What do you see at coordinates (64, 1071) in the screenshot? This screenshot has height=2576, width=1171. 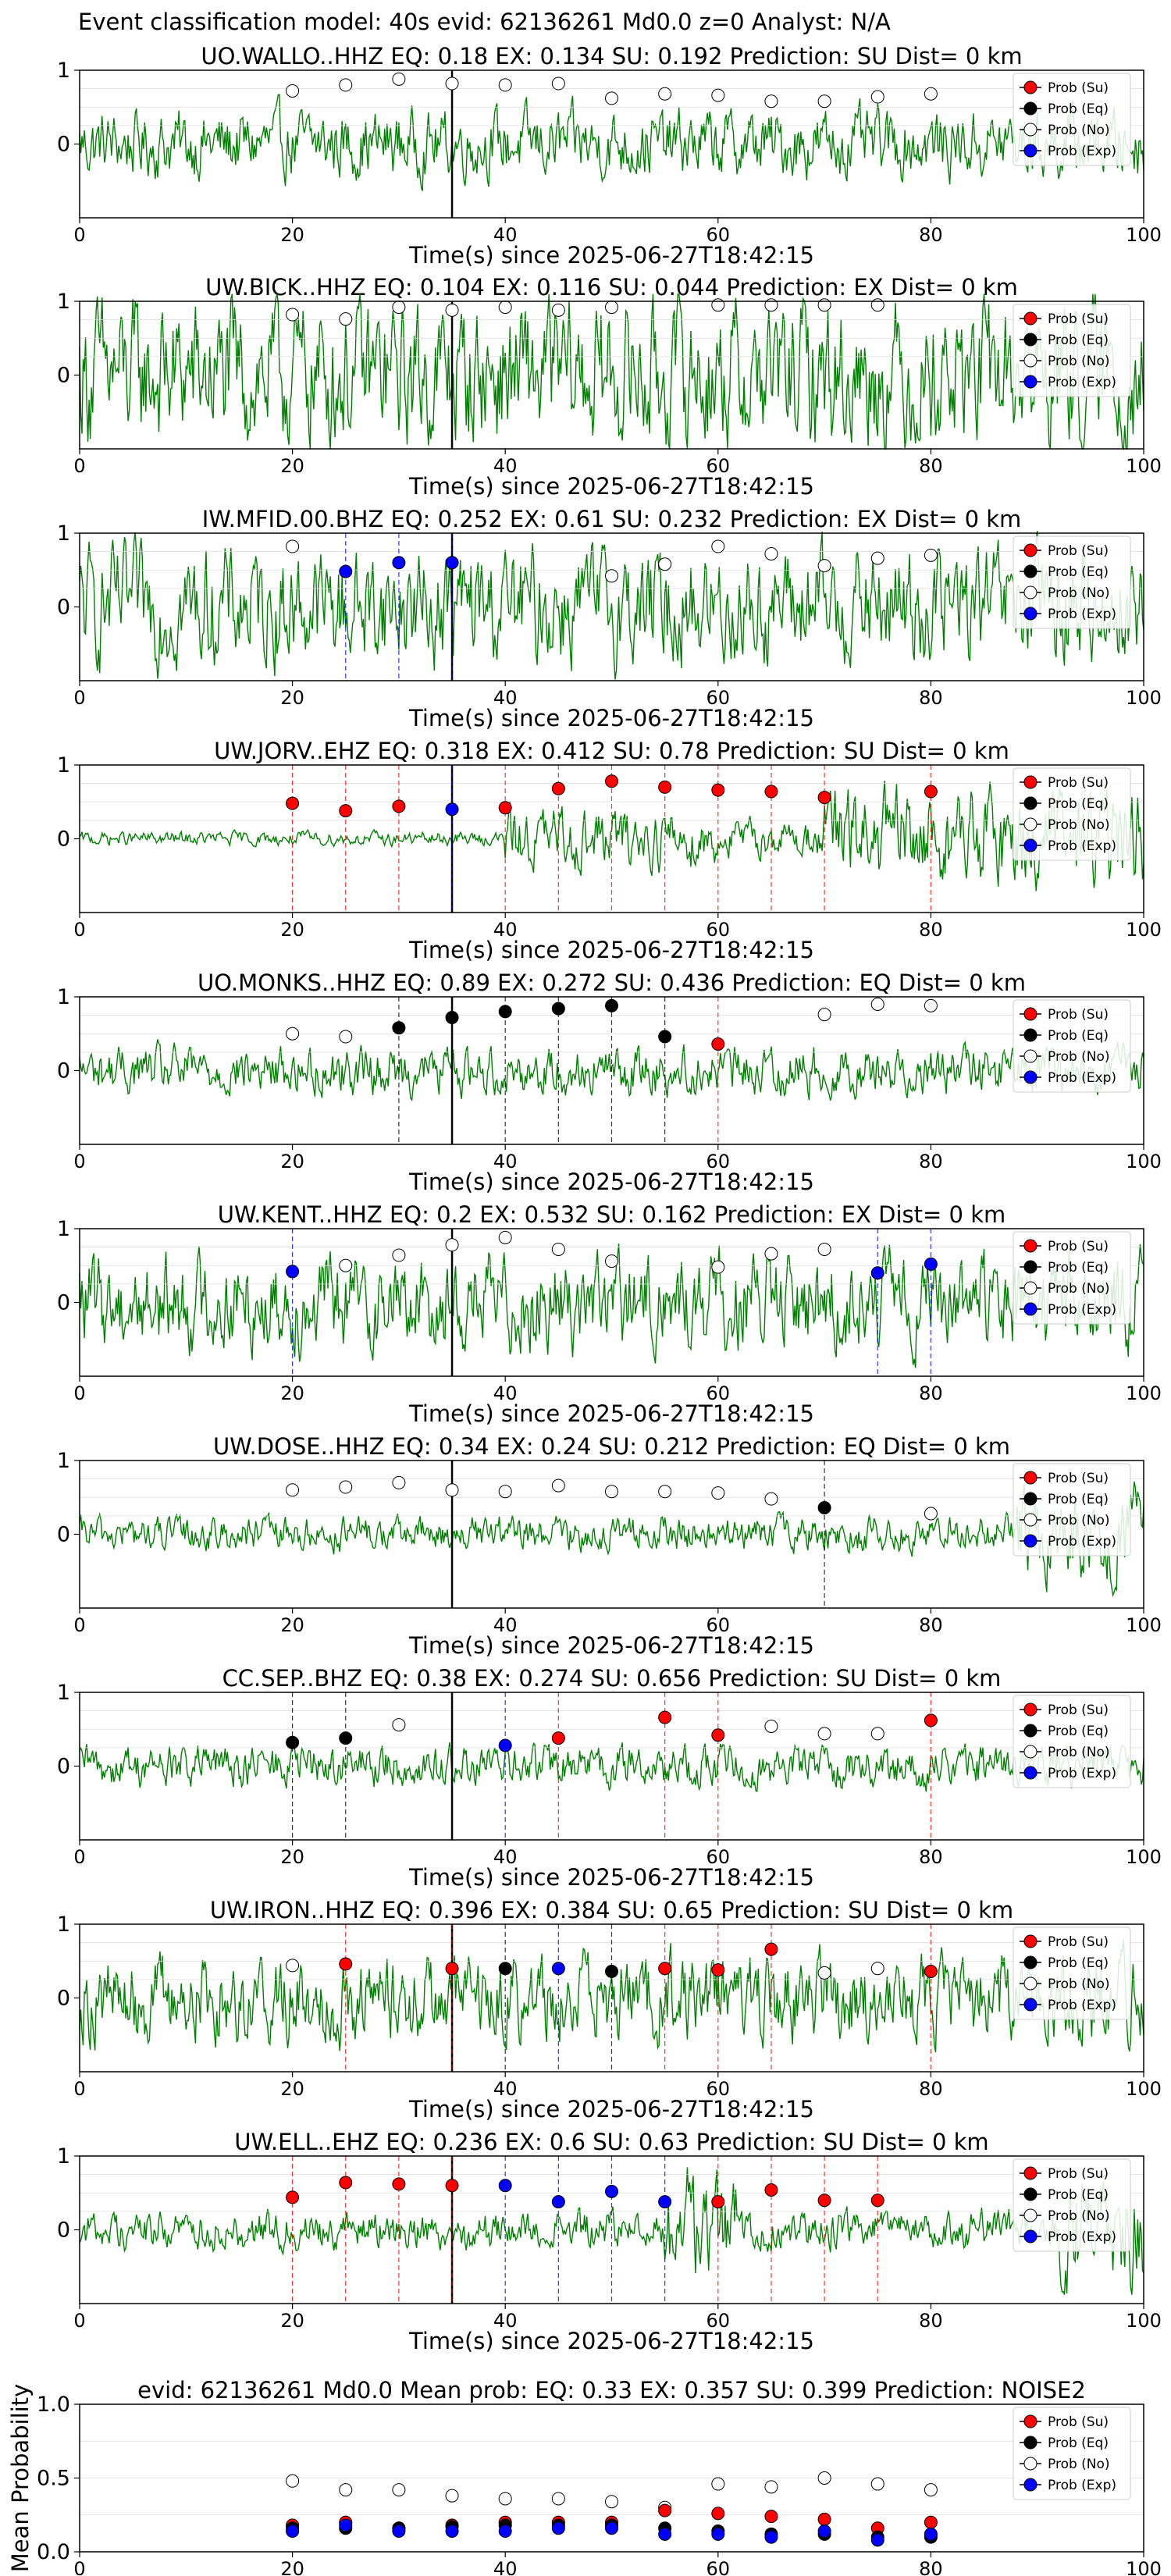 I see `panel-5-ytick-label: 0` at bounding box center [64, 1071].